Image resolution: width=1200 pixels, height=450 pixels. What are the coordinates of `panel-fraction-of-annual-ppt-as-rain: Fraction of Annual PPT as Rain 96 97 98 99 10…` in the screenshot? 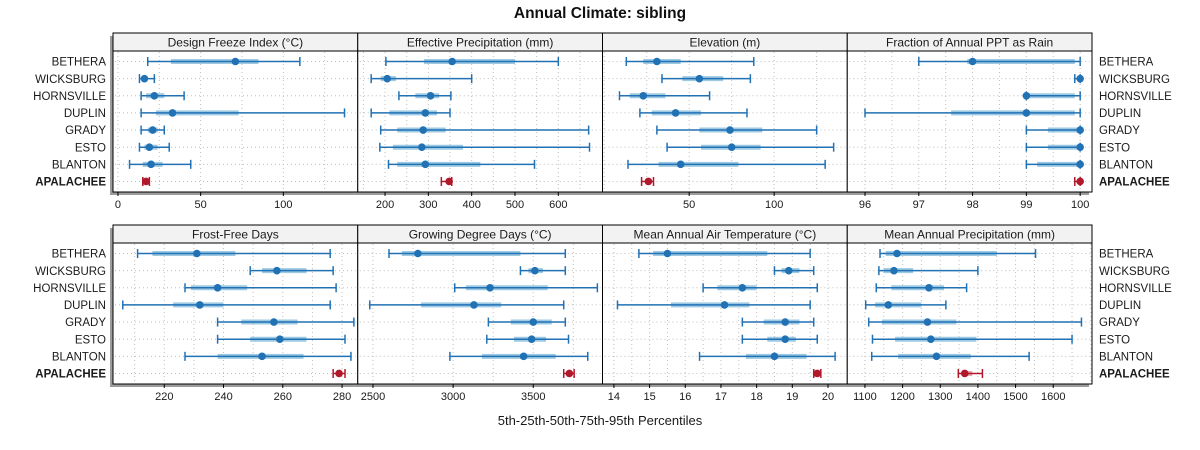 It's located at (969, 121).